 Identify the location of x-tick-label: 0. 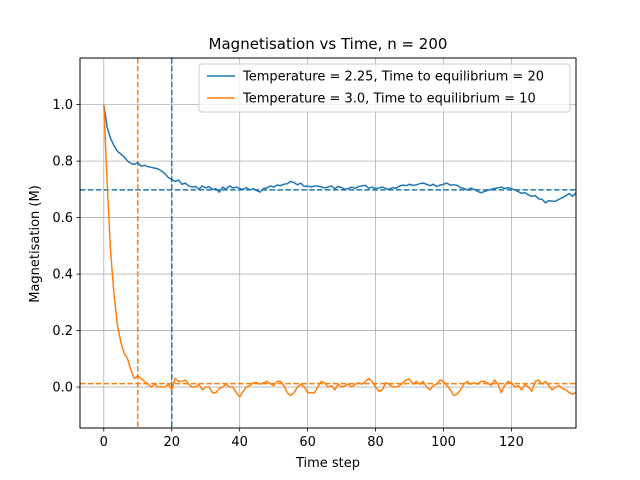
(104, 442).